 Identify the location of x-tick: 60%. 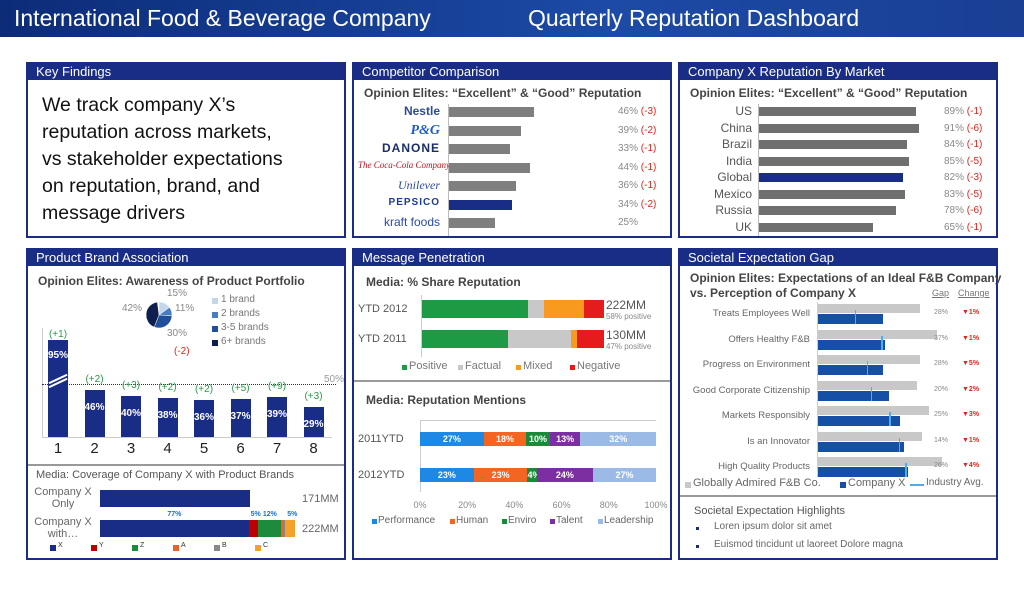
(561, 505).